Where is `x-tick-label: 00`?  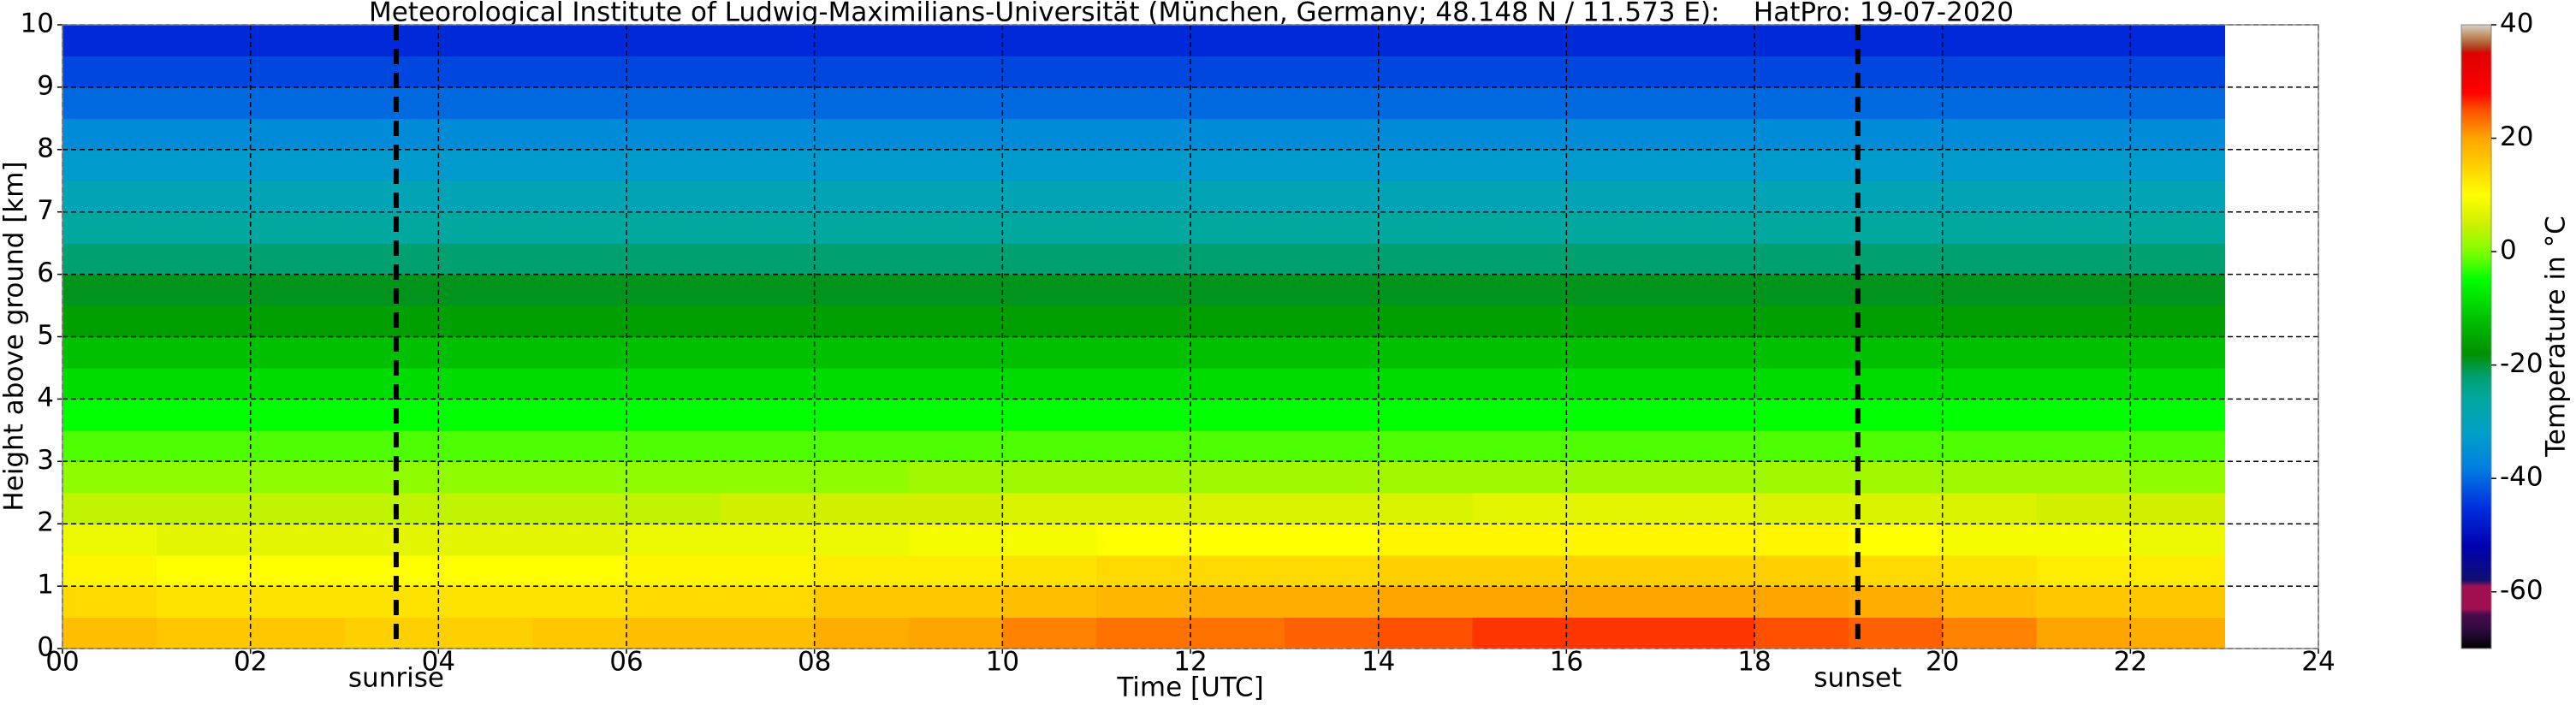 x-tick-label: 00 is located at coordinates (62, 662).